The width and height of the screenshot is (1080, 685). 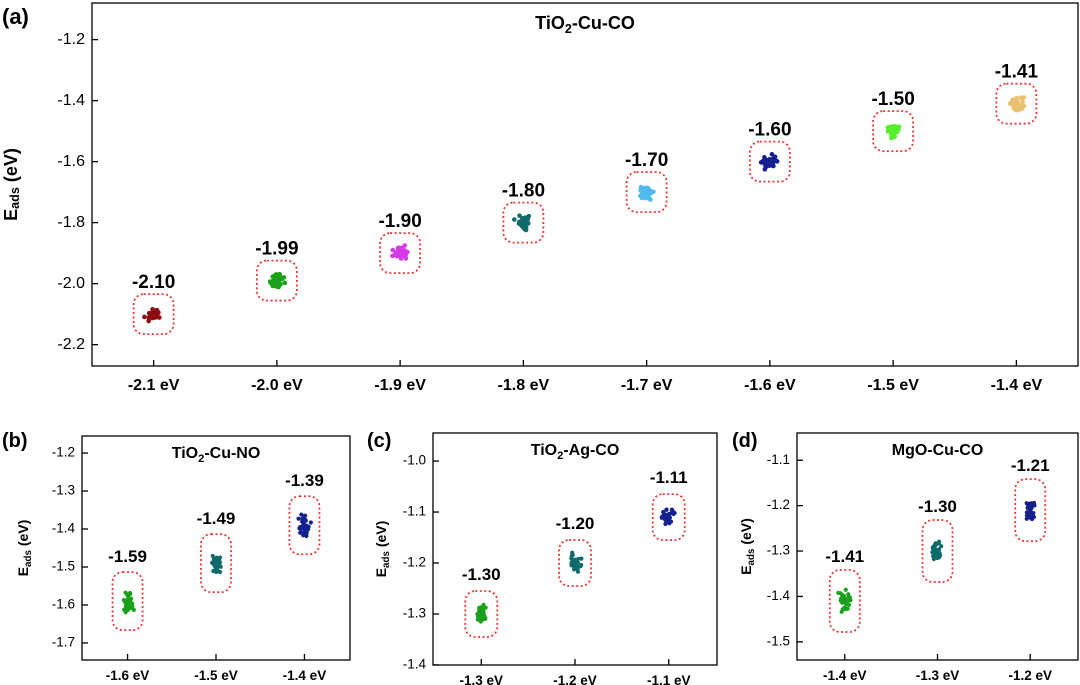 I want to click on x-tick-label: -1.3 eV, so click(x=938, y=675).